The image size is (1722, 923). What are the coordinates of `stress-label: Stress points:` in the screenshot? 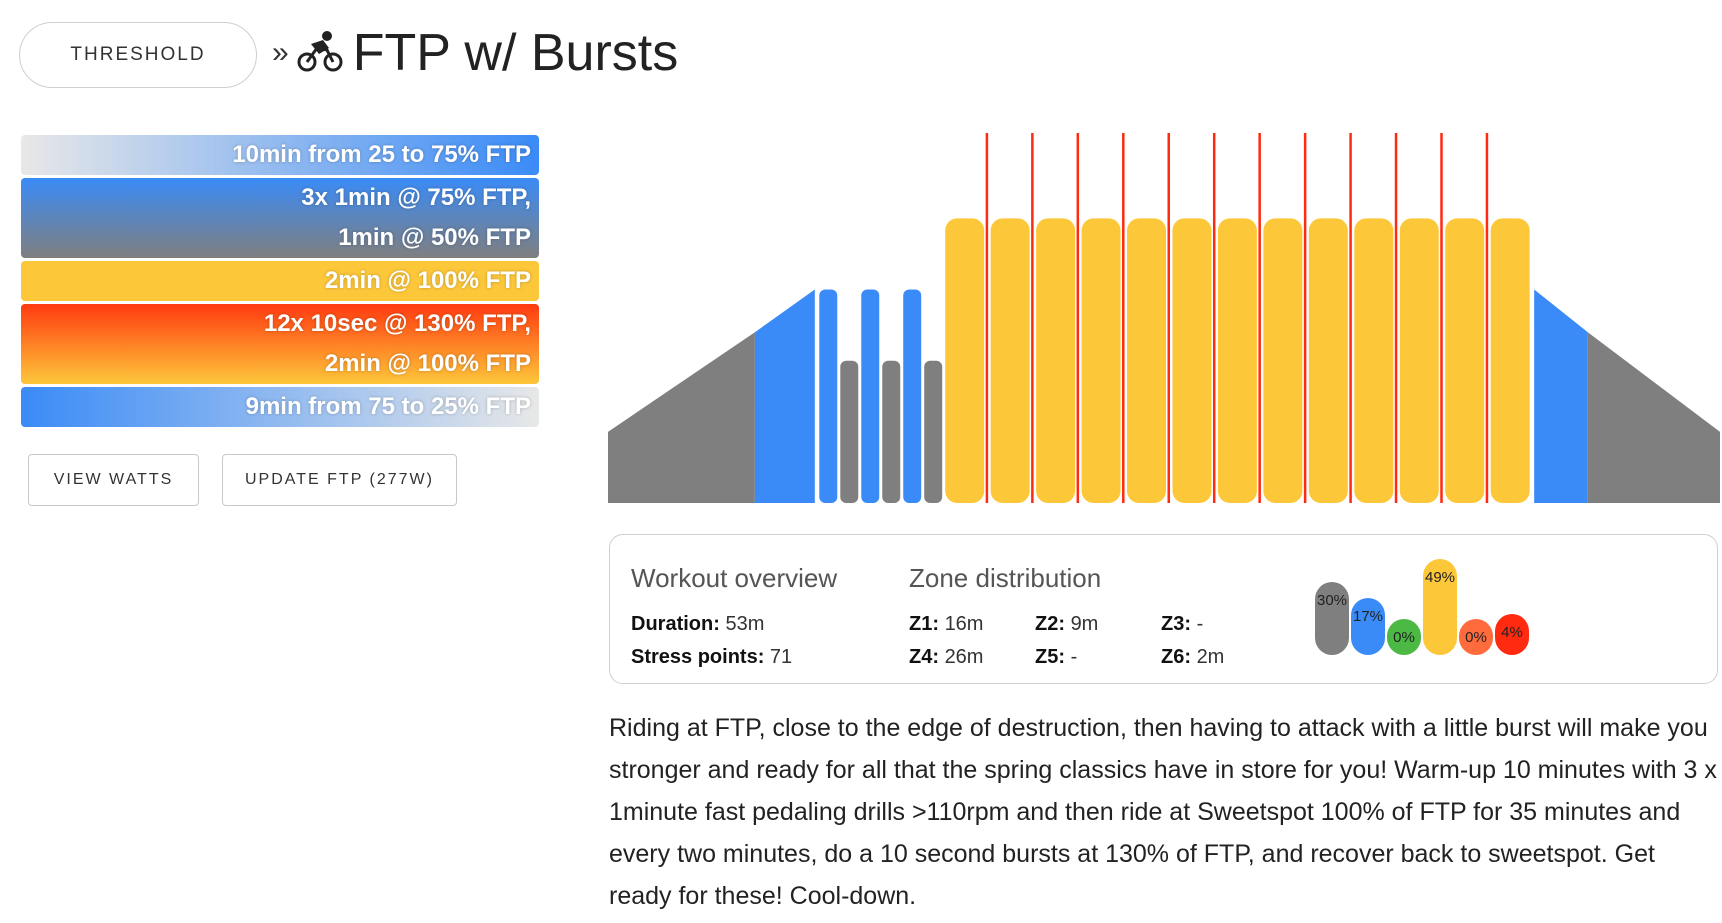 It's located at (698, 657).